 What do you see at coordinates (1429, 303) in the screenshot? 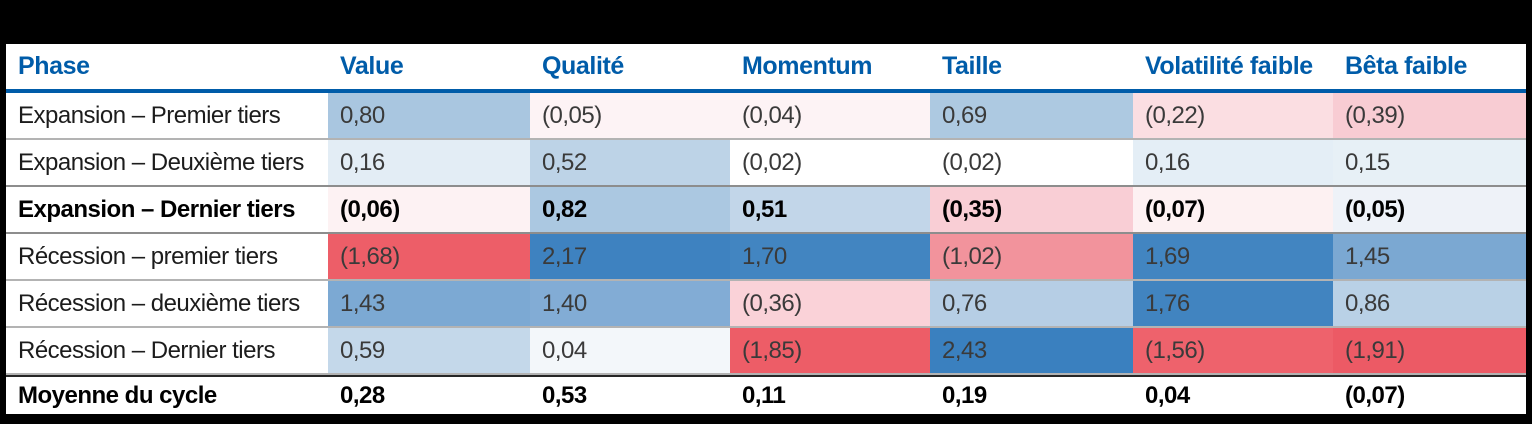
I see `table-cell: 0,86` at bounding box center [1429, 303].